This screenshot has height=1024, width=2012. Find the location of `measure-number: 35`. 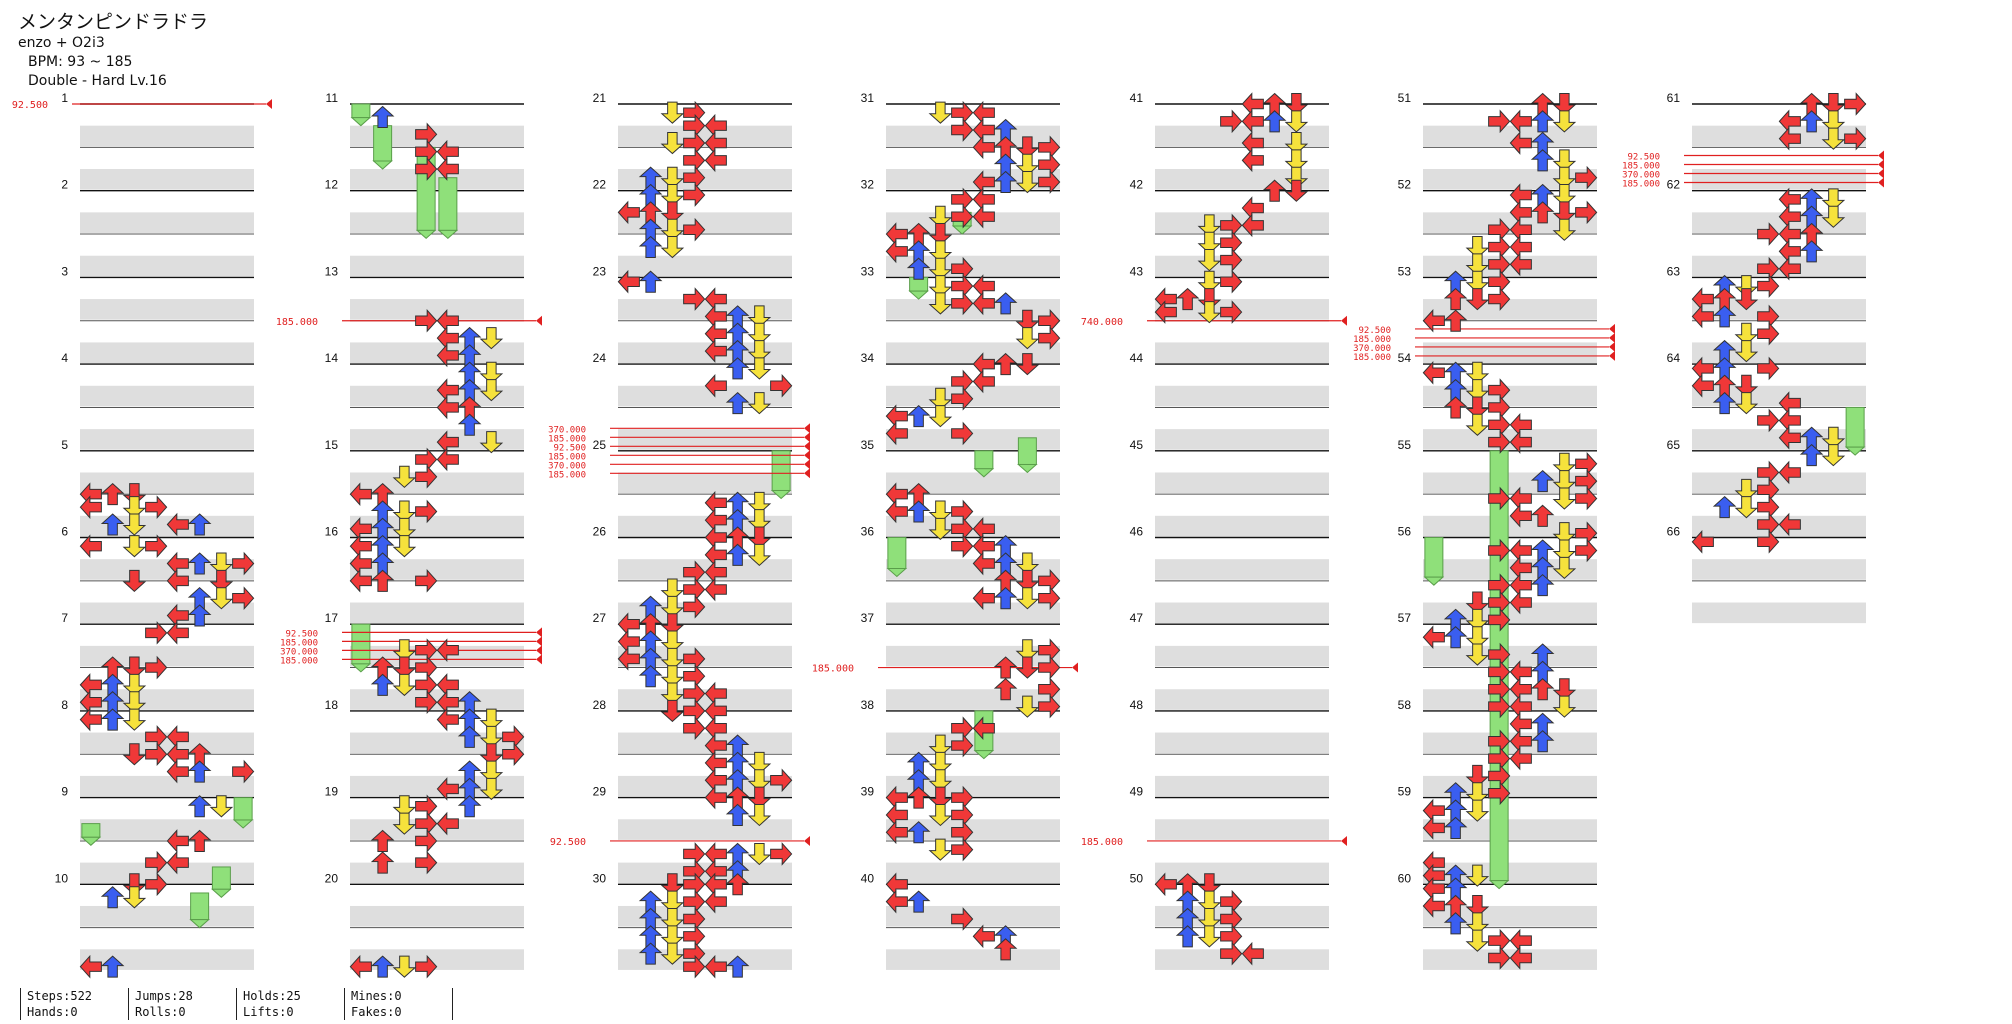

measure-number: 35 is located at coordinates (868, 445).